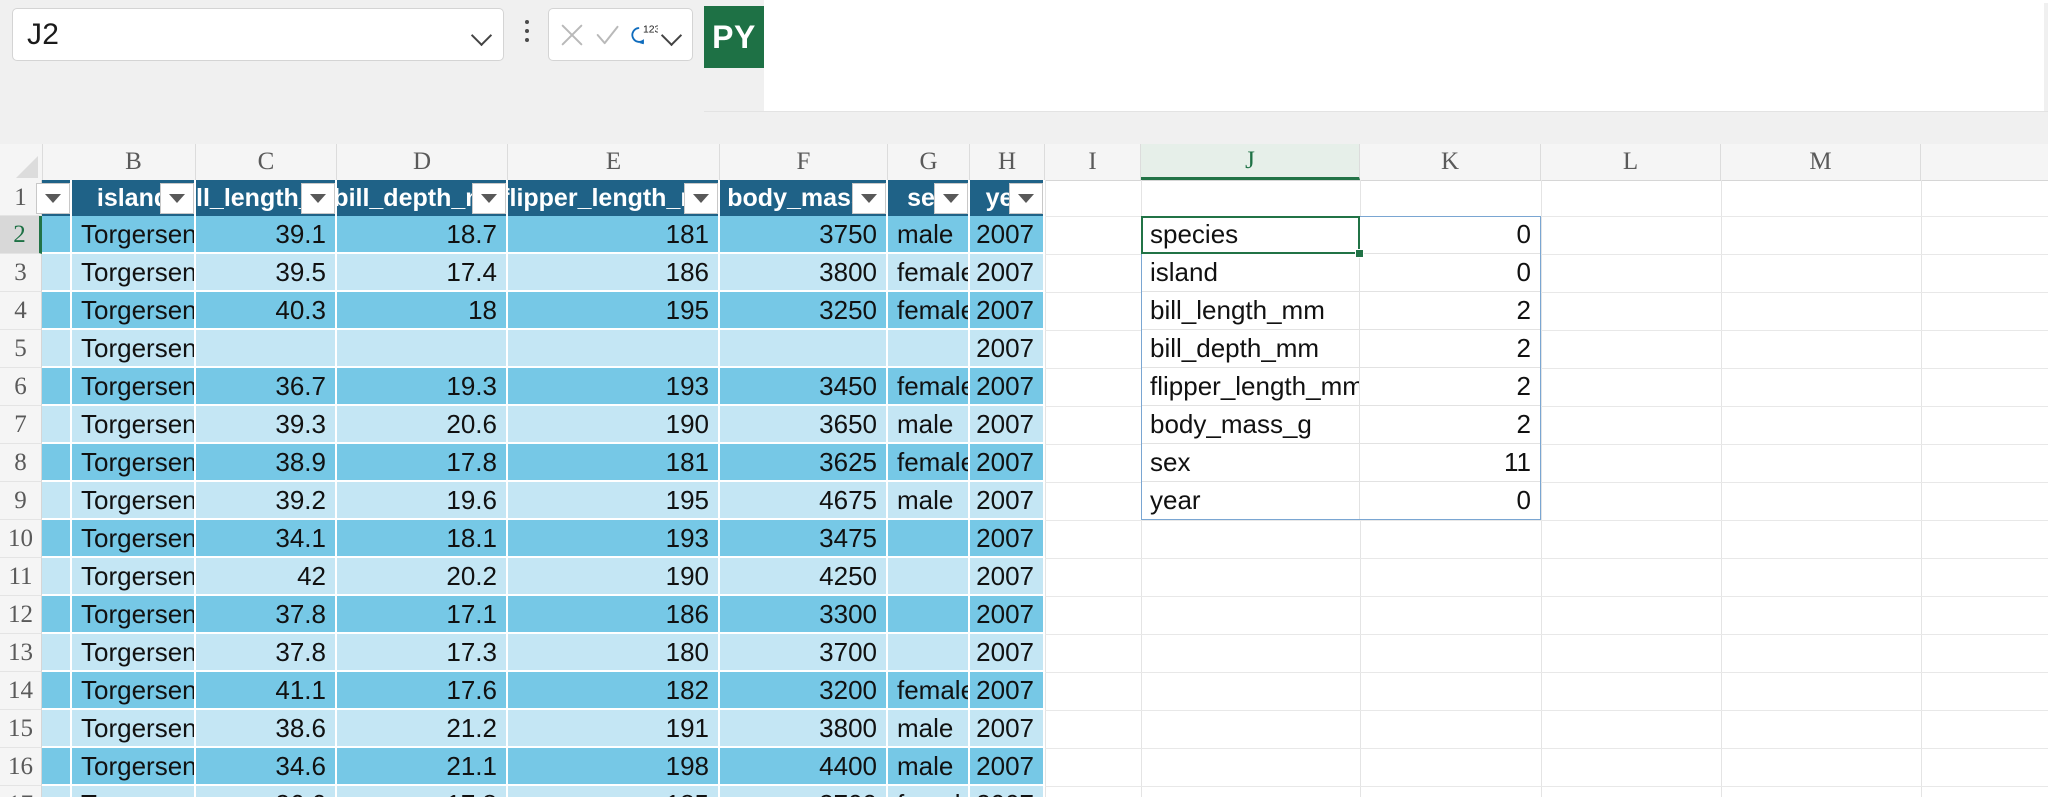 This screenshot has width=2048, height=797. Describe the element at coordinates (21, 273) in the screenshot. I see `row-header-3: 3` at that location.